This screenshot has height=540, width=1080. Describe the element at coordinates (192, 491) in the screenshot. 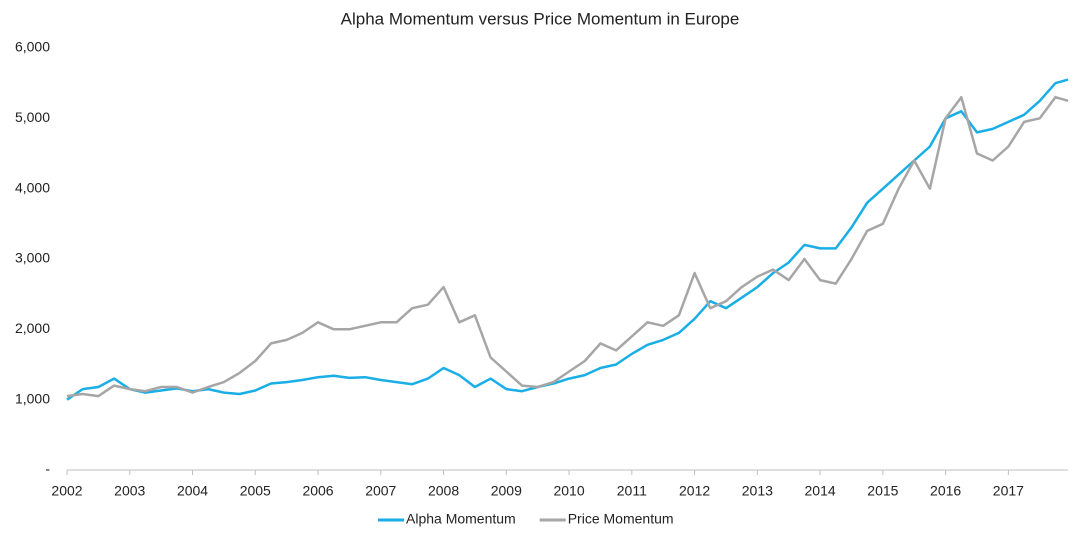

I see `x-tick-label: 2004` at that location.